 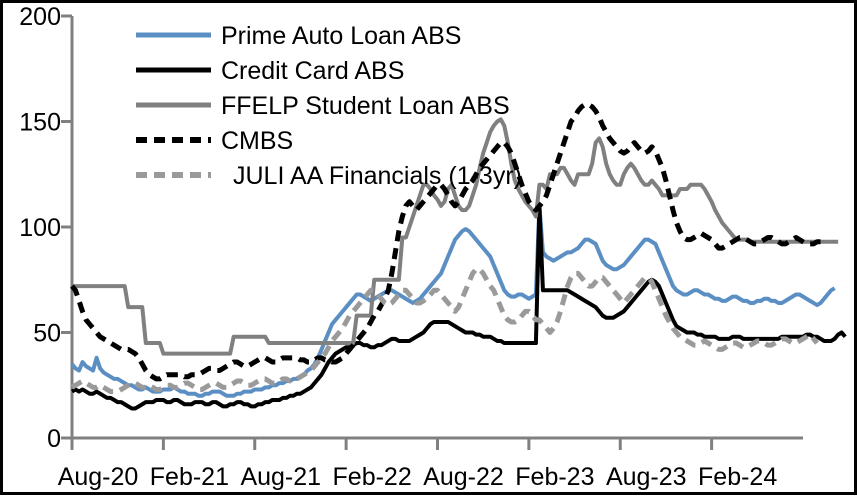 What do you see at coordinates (47, 334) in the screenshot?
I see `y-tick-label: 50` at bounding box center [47, 334].